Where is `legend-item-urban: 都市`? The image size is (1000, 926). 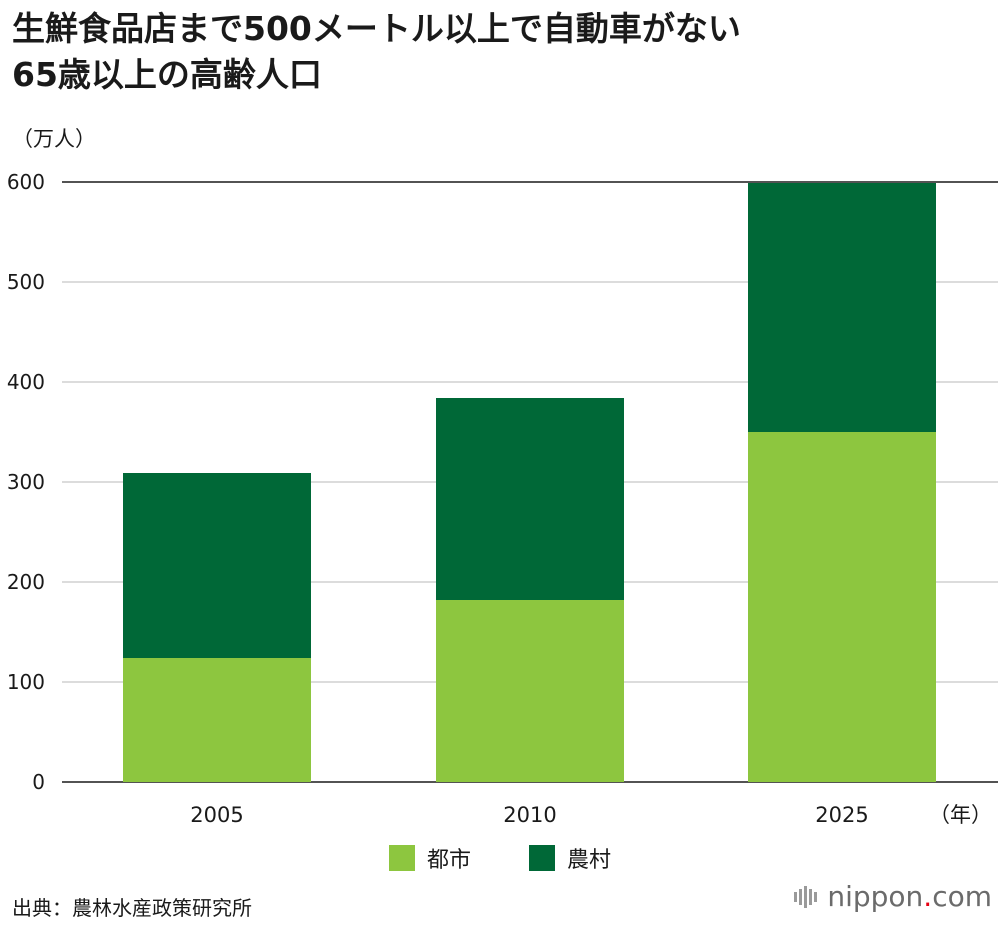 legend-item-urban: 都市 is located at coordinates (429, 858).